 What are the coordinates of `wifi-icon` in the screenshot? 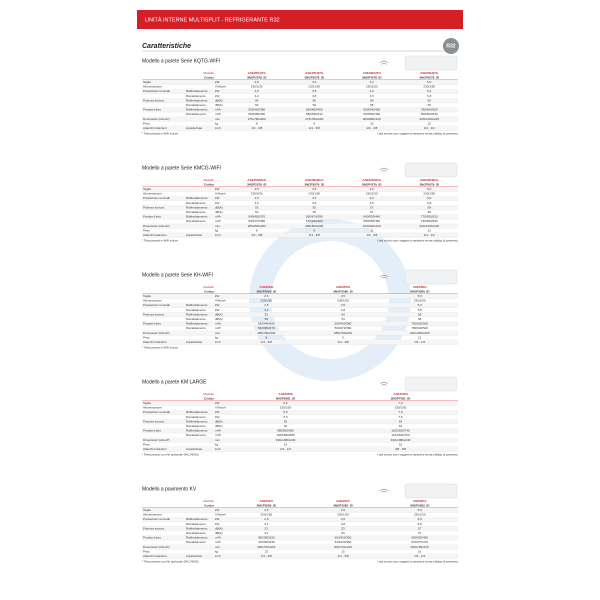 It's located at (384, 169).